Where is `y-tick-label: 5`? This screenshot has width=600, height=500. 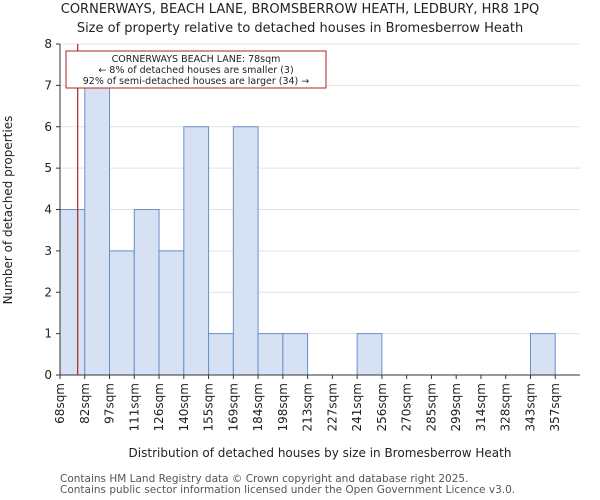 y-tick-label: 5 is located at coordinates (48, 168).